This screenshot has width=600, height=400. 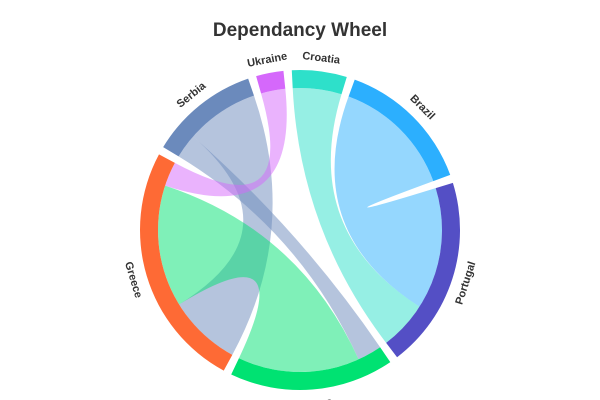 I want to click on node-label-cyprus: Cyprus, so click(x=313, y=398).